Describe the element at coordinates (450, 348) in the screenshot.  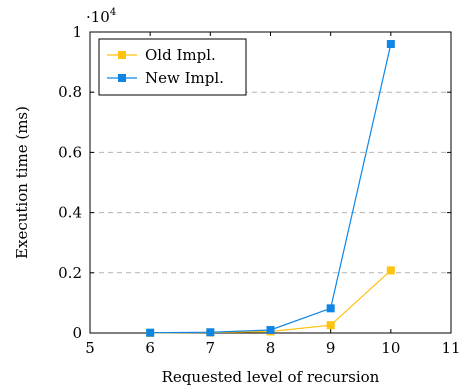
I see `x-tick-label: 11` at that location.